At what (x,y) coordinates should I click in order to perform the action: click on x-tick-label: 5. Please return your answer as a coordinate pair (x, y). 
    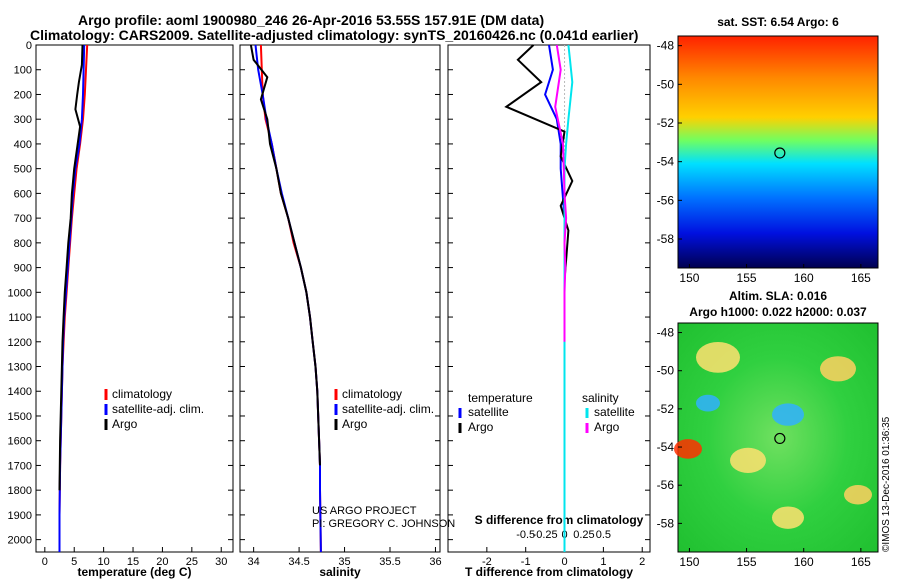
    Looking at the image, I should click on (74, 562).